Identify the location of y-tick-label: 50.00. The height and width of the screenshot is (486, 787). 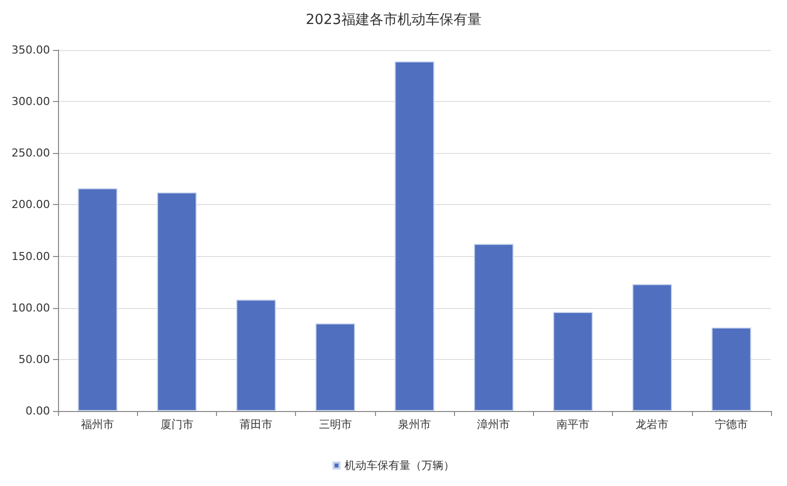
(34, 359).